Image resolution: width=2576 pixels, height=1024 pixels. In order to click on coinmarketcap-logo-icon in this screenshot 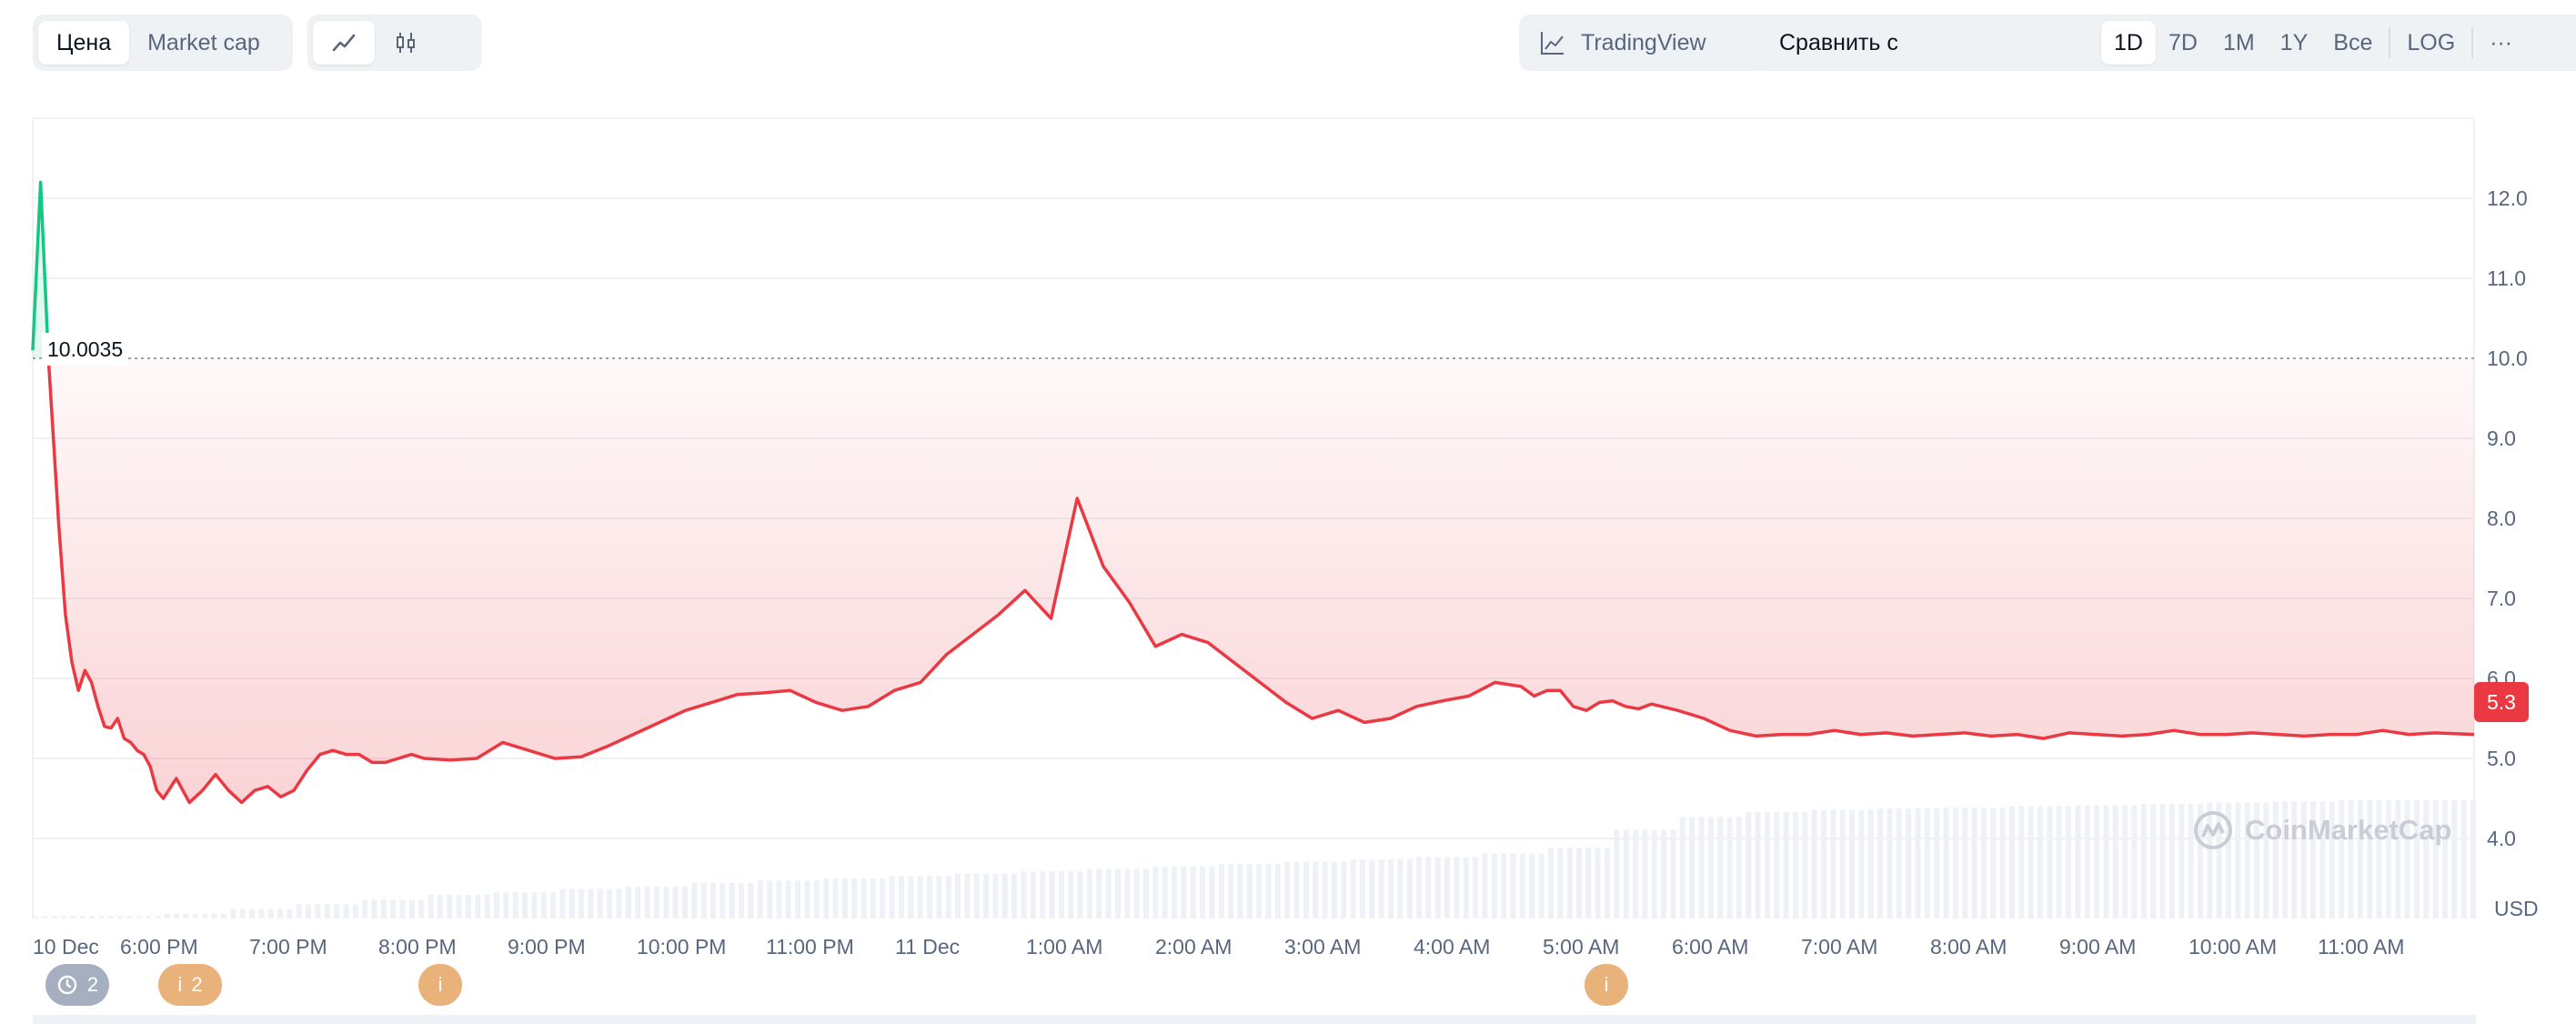, I will do `click(2213, 830)`.